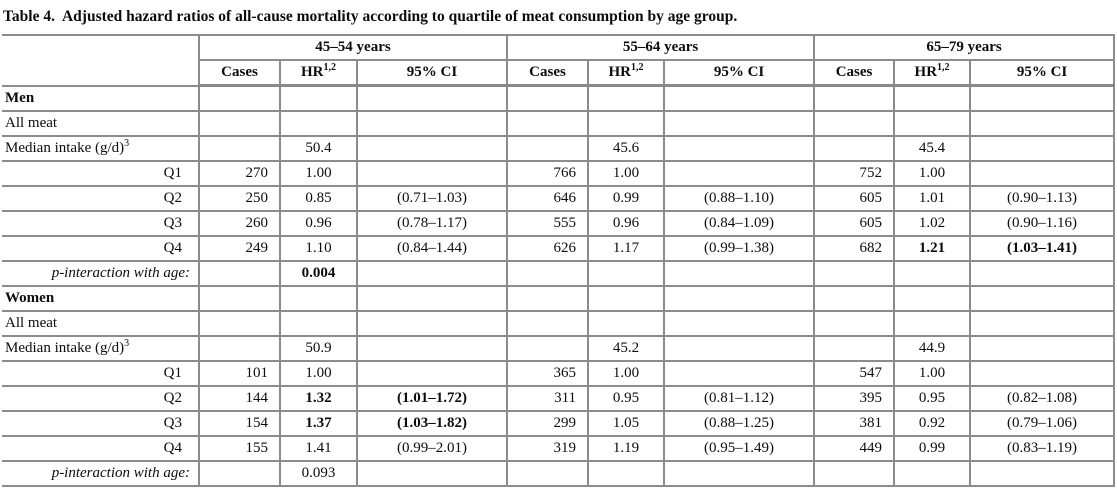 The width and height of the screenshot is (1117, 497). I want to click on table-cell: (0.84–1.09), so click(739, 223).